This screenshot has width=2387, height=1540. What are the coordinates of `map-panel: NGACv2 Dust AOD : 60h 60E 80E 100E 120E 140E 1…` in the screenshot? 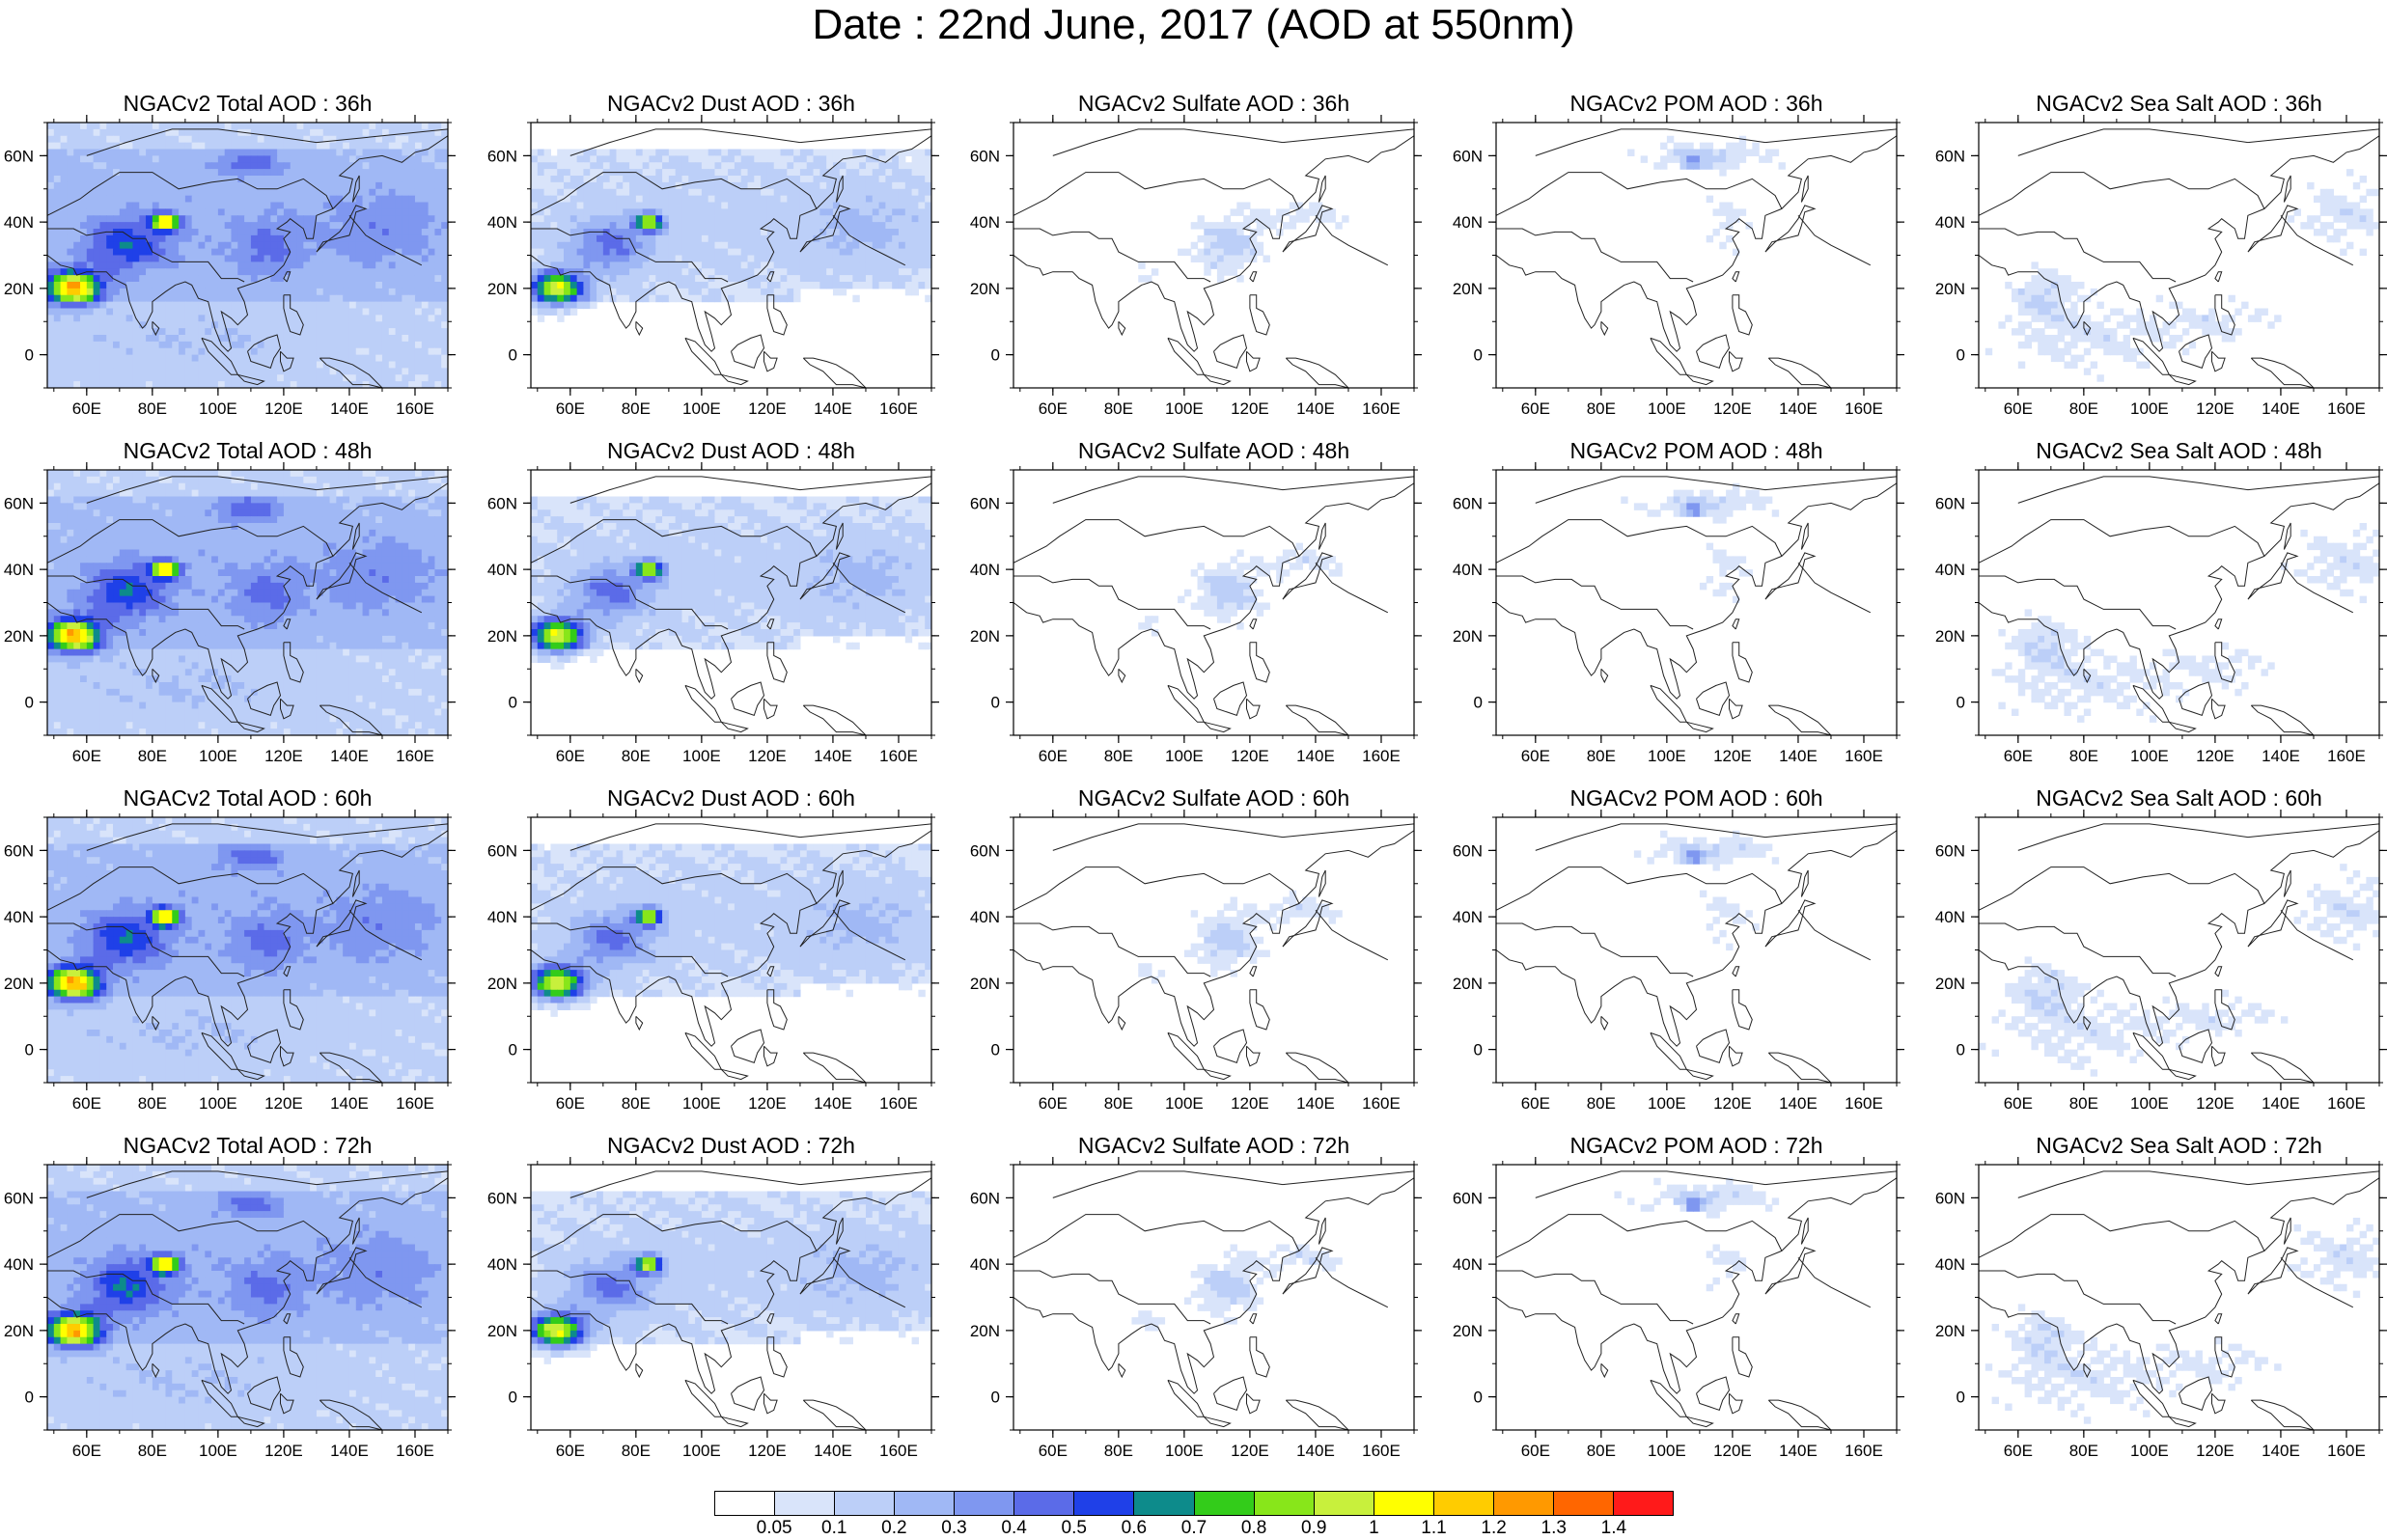 It's located at (713, 949).